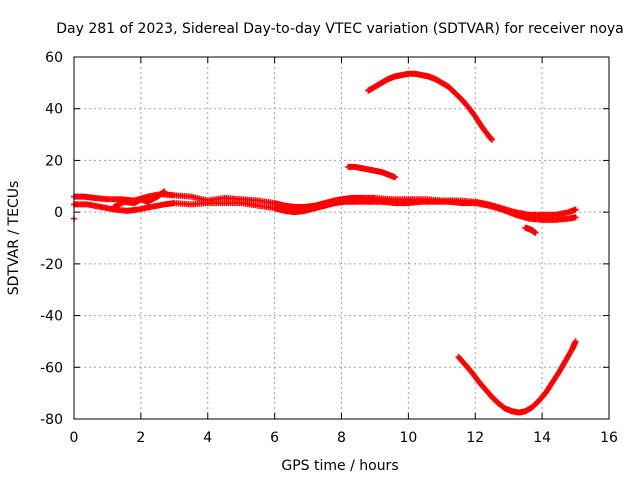 The width and height of the screenshot is (640, 480). Describe the element at coordinates (74, 438) in the screenshot. I see `x-tick-label: 0` at that location.